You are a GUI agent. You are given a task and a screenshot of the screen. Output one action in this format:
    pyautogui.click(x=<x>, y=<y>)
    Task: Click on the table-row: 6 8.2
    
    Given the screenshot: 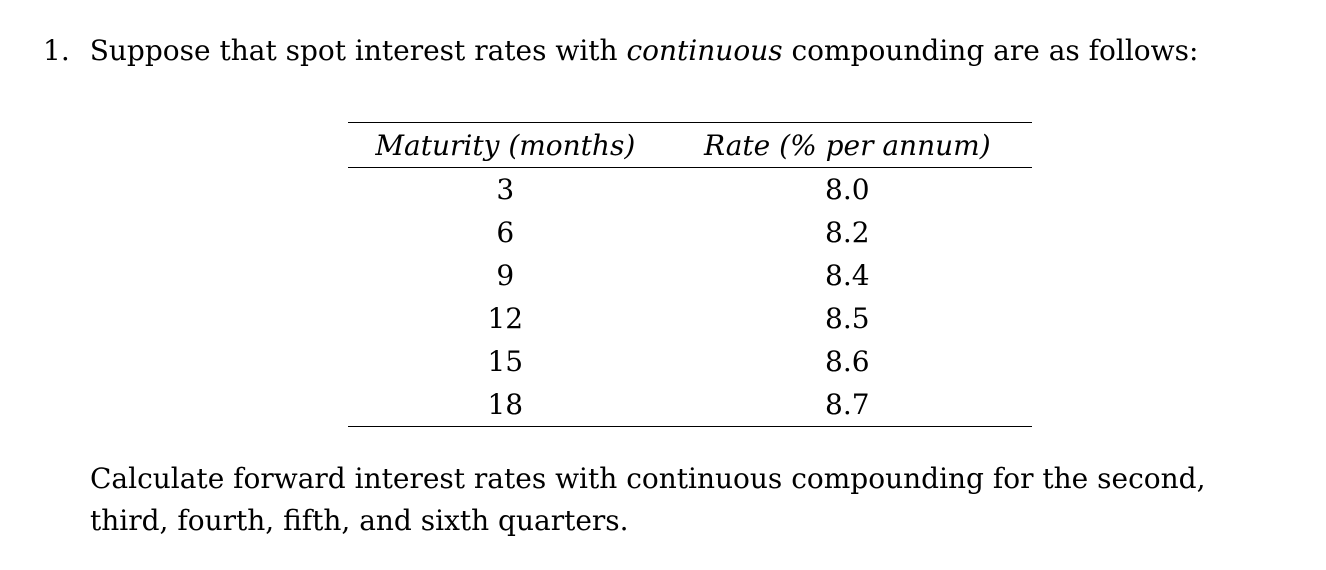 What is the action you would take?
    pyautogui.click(x=690, y=232)
    